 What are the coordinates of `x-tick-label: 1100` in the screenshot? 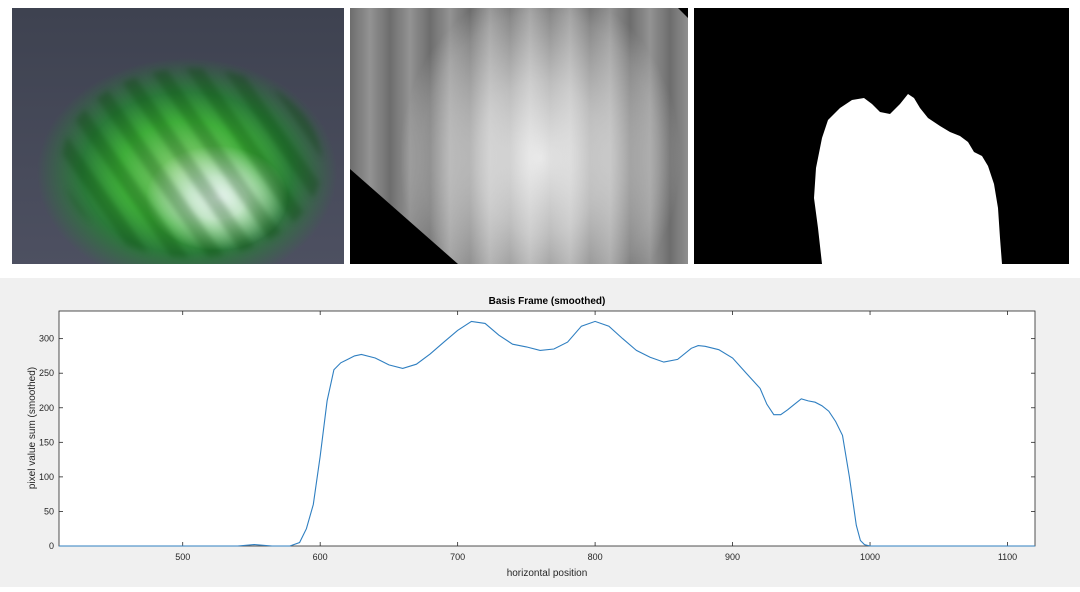 It's located at (1007, 557).